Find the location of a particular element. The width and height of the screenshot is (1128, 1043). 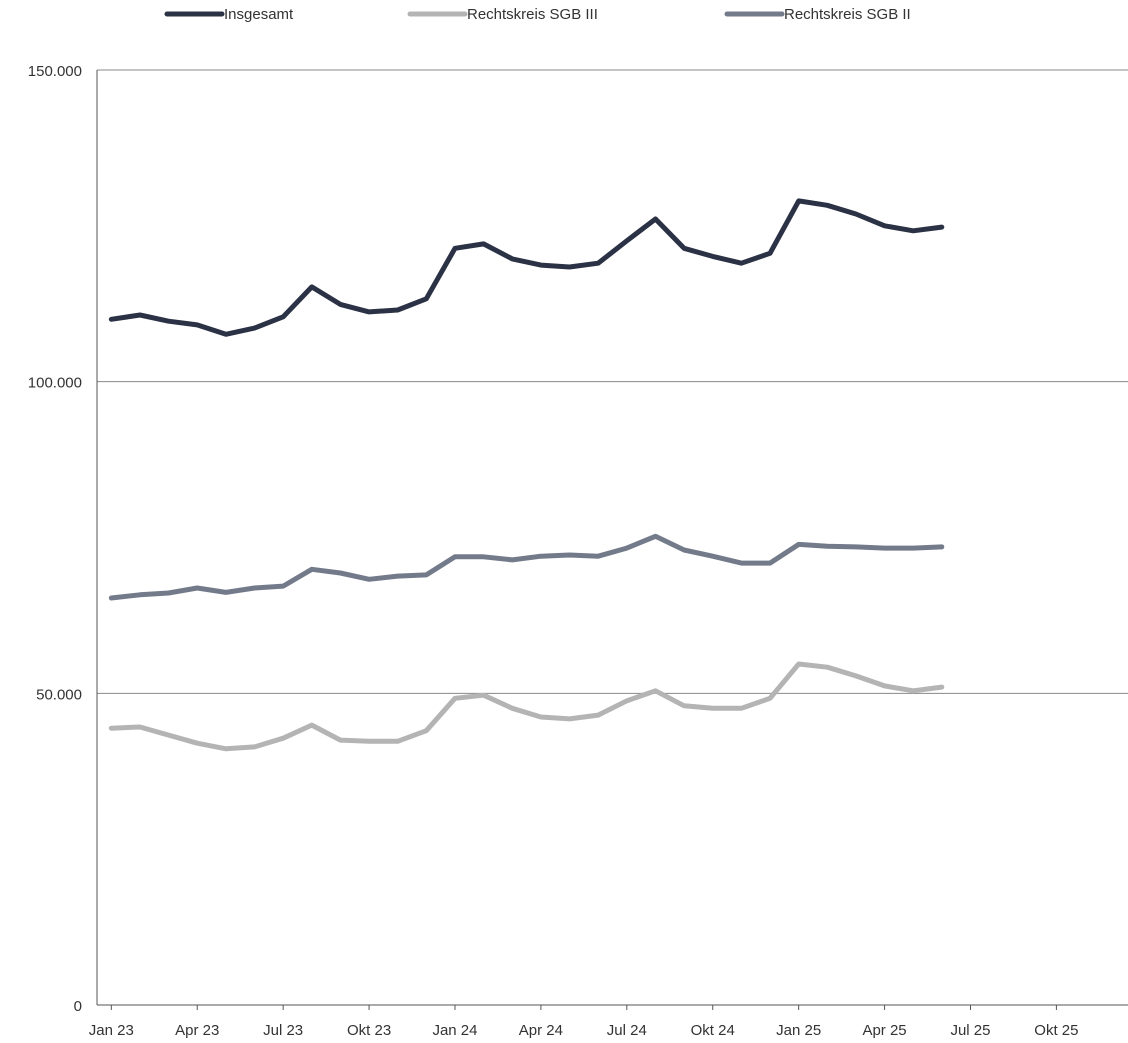

x-tick-label: Jul 25 is located at coordinates (970, 1030).